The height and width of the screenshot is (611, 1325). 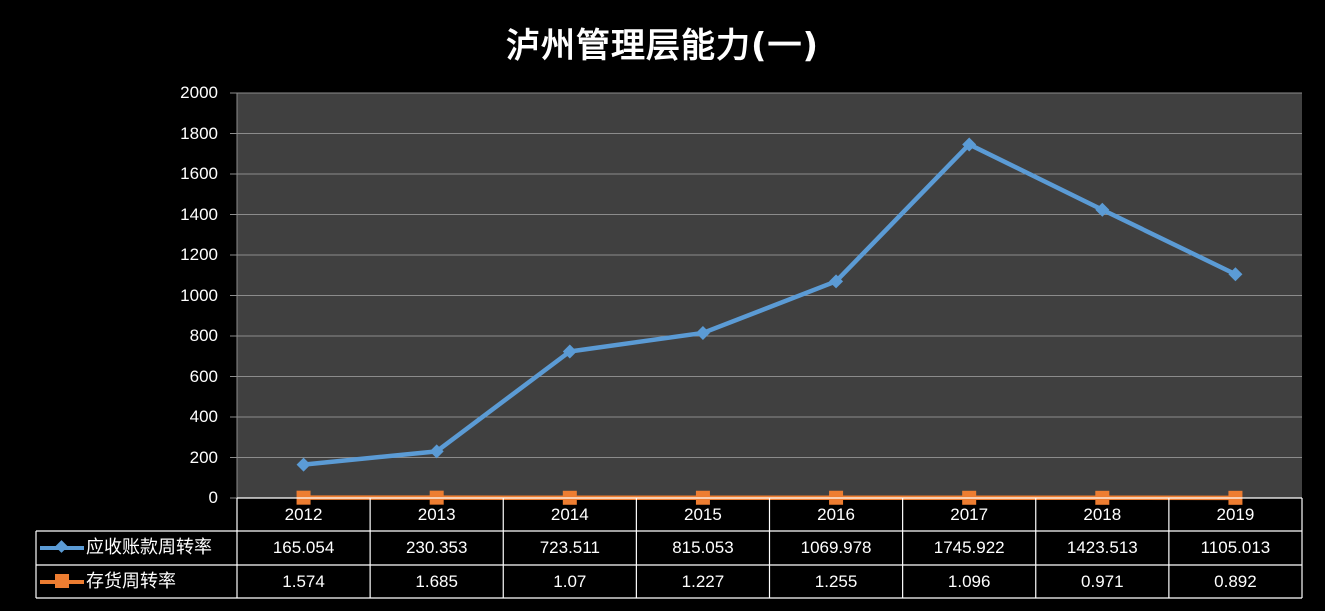 I want to click on legend-cell: 应收账款周转率, so click(x=136, y=547).